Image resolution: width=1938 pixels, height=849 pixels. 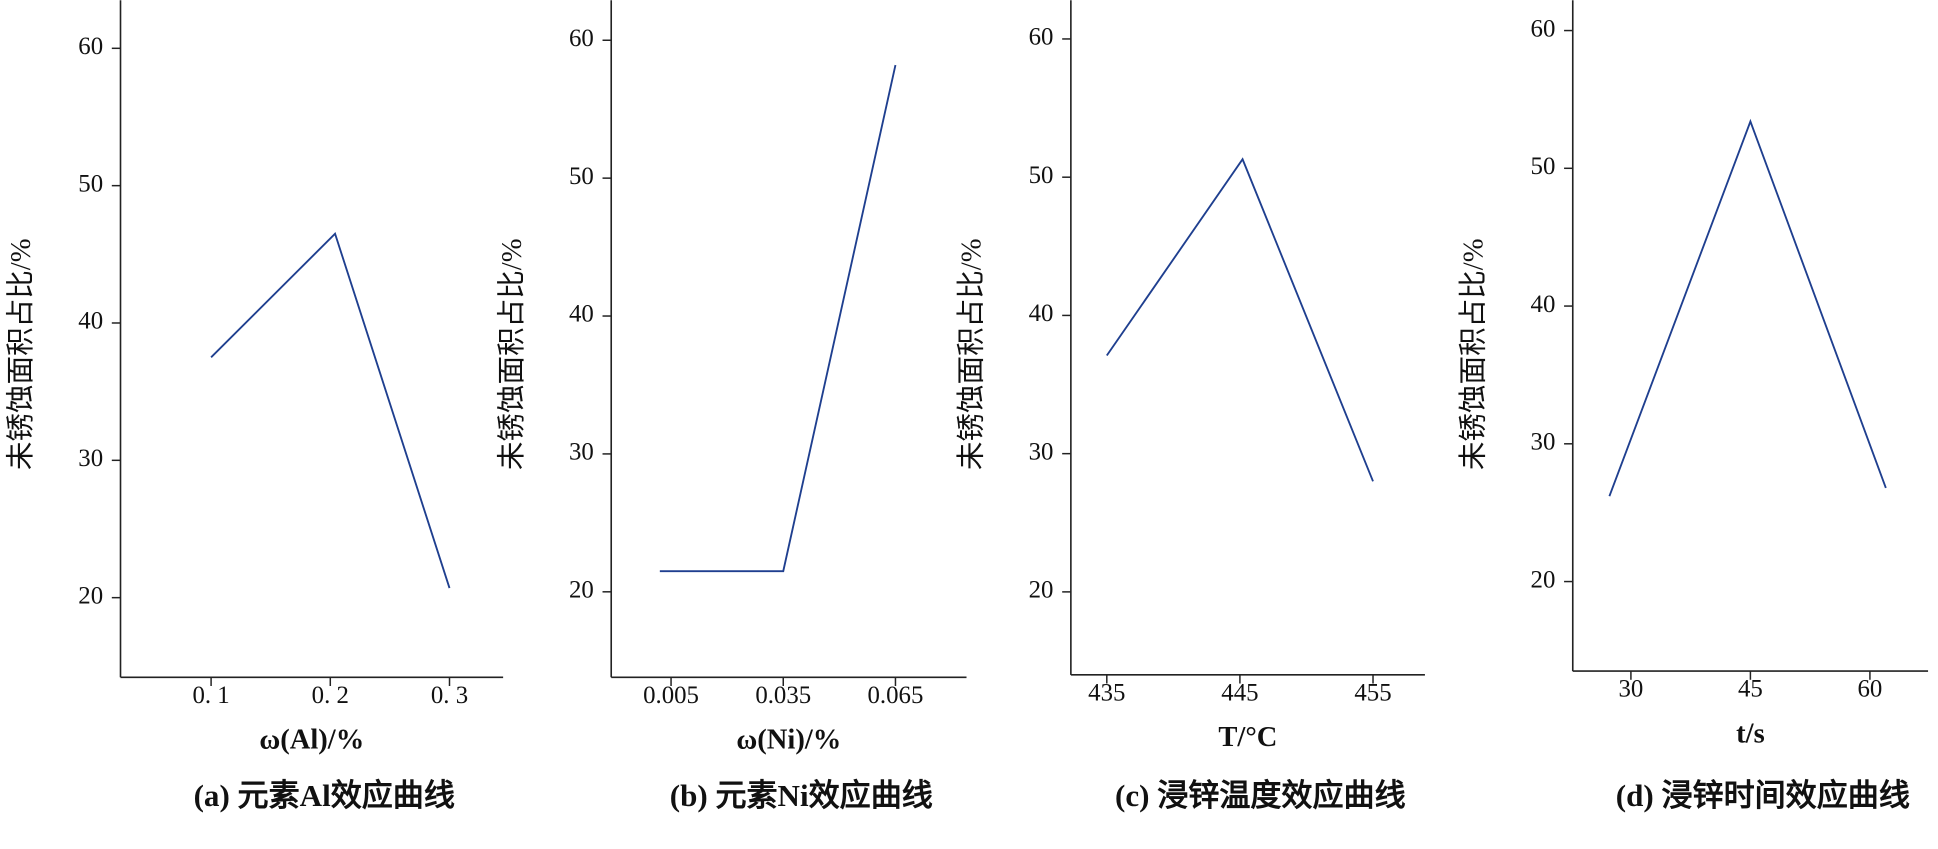 I want to click on x-tick-label: 445, so click(x=1239, y=692).